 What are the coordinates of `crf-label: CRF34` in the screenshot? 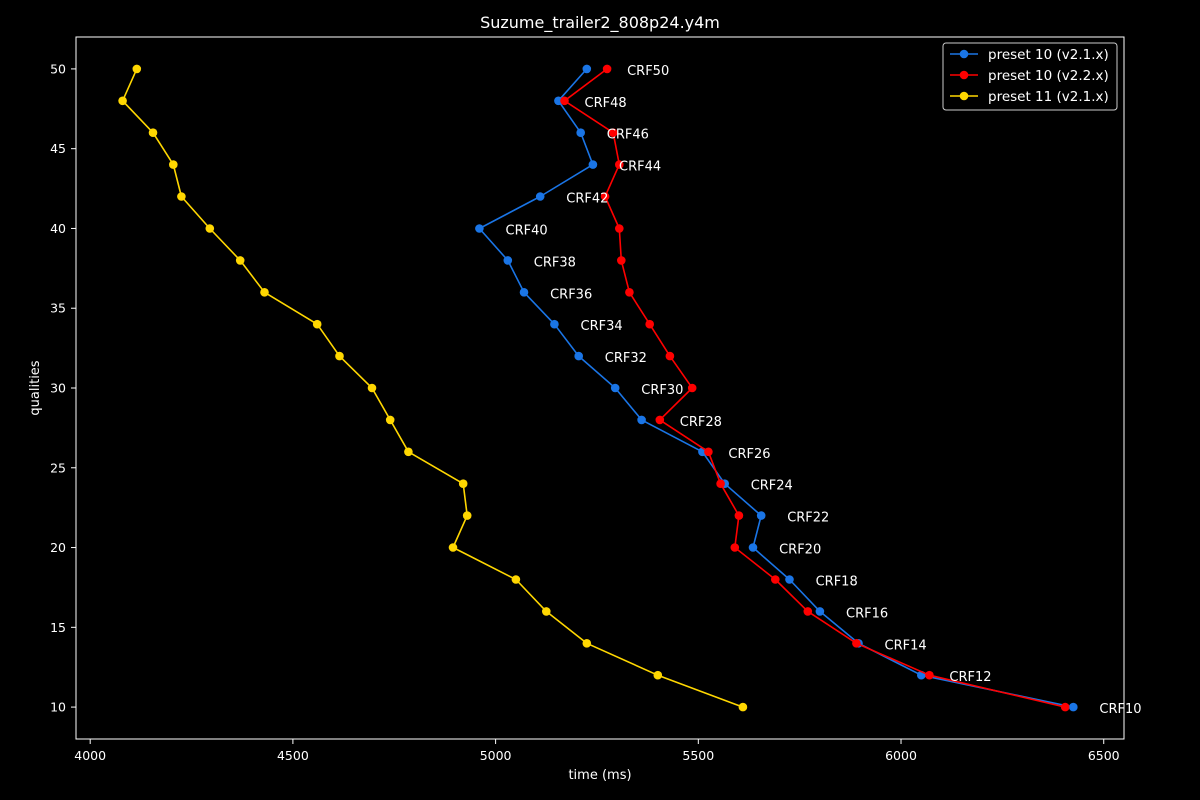 It's located at (602, 326).